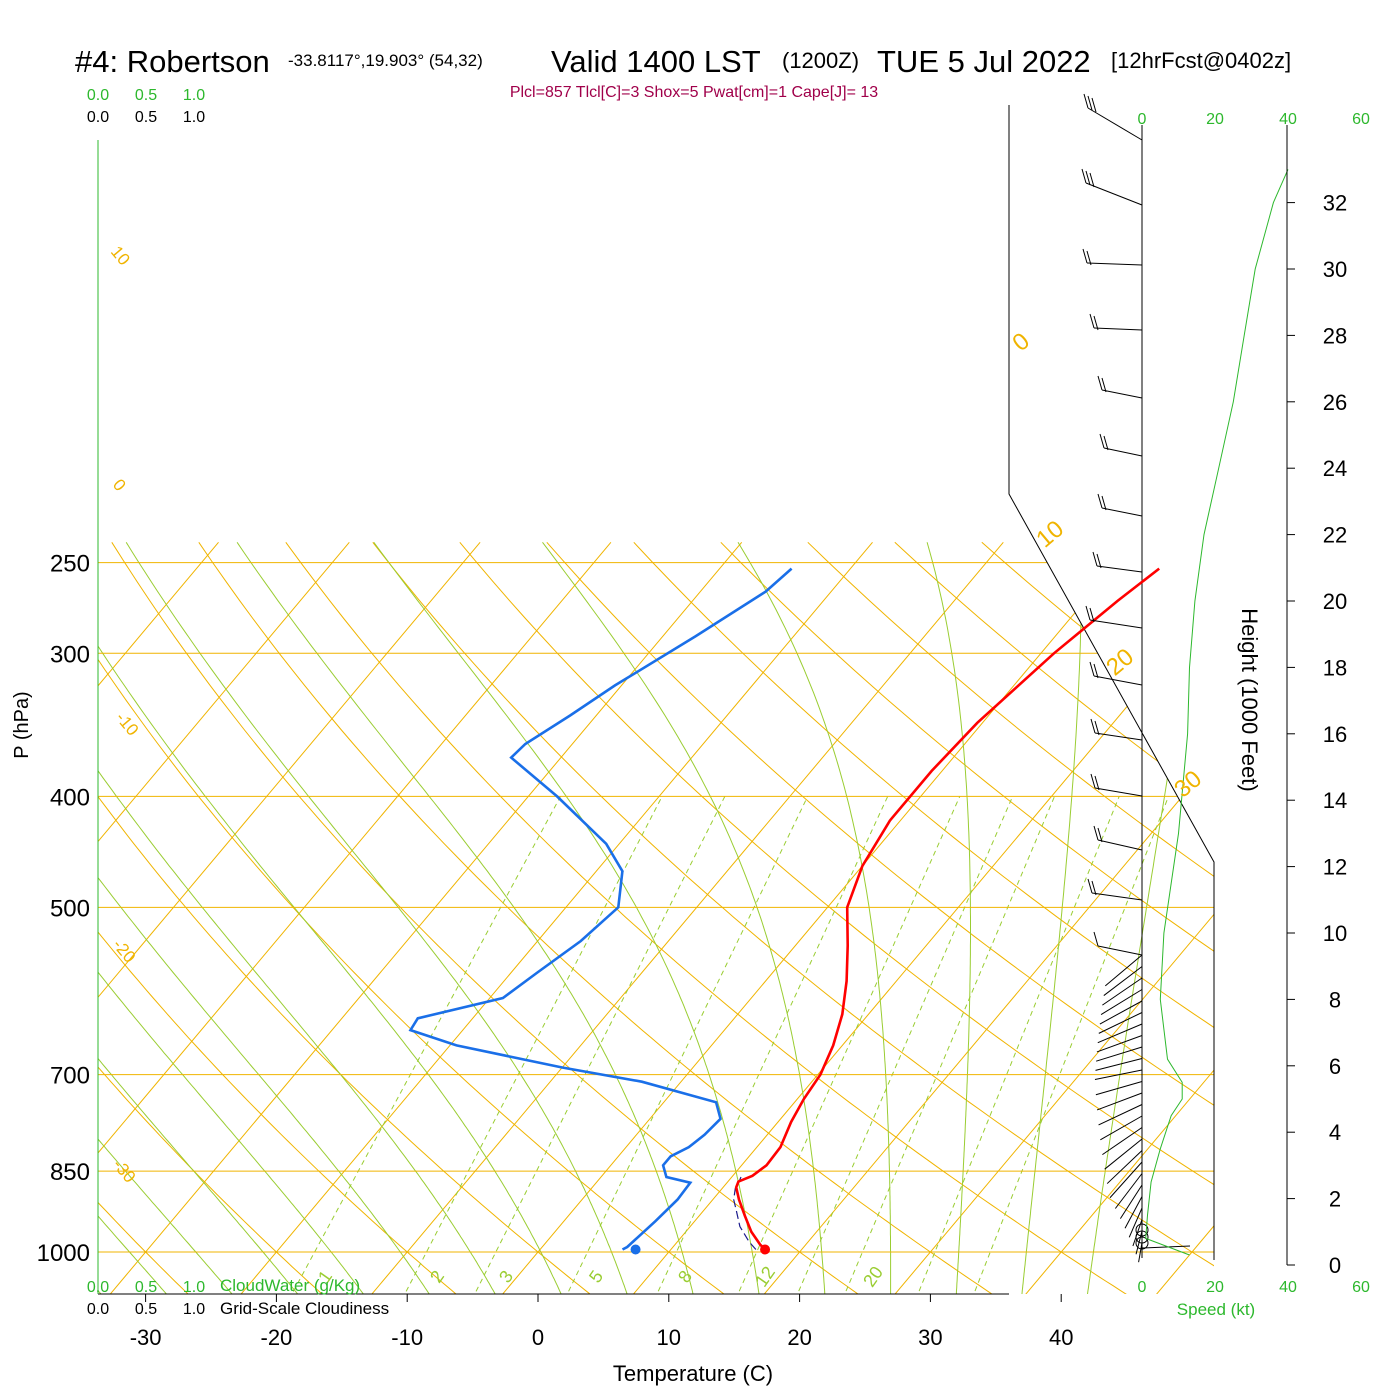 This screenshot has height=1400, width=1400. Describe the element at coordinates (70, 1076) in the screenshot. I see `pressure-tick-label: 700` at that location.